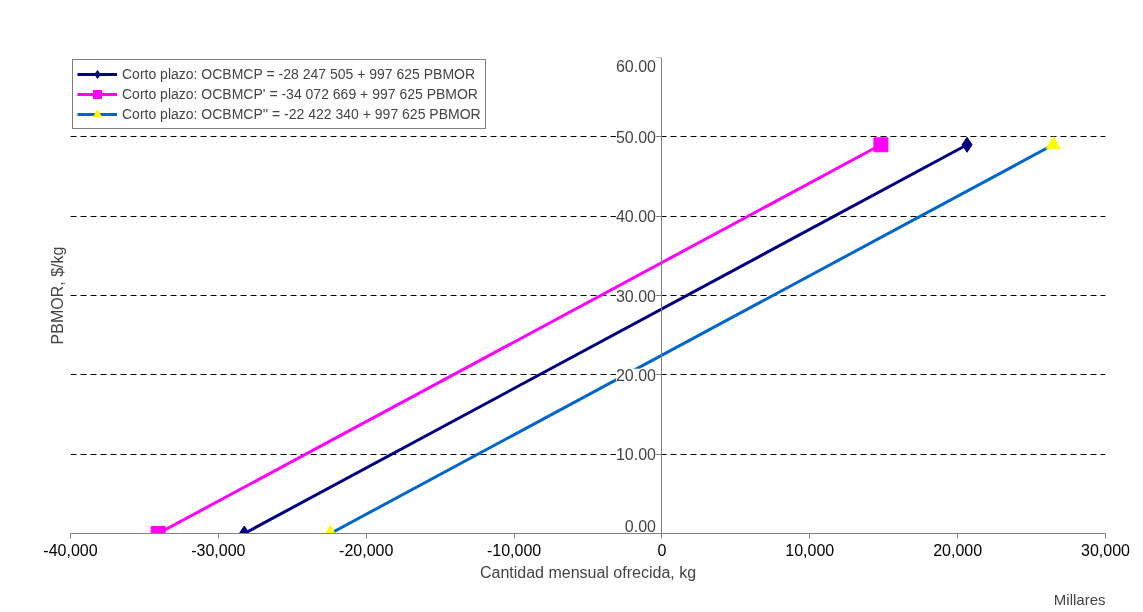 The image size is (1143, 612). I want to click on y-tick-label: 0.00, so click(640, 526).